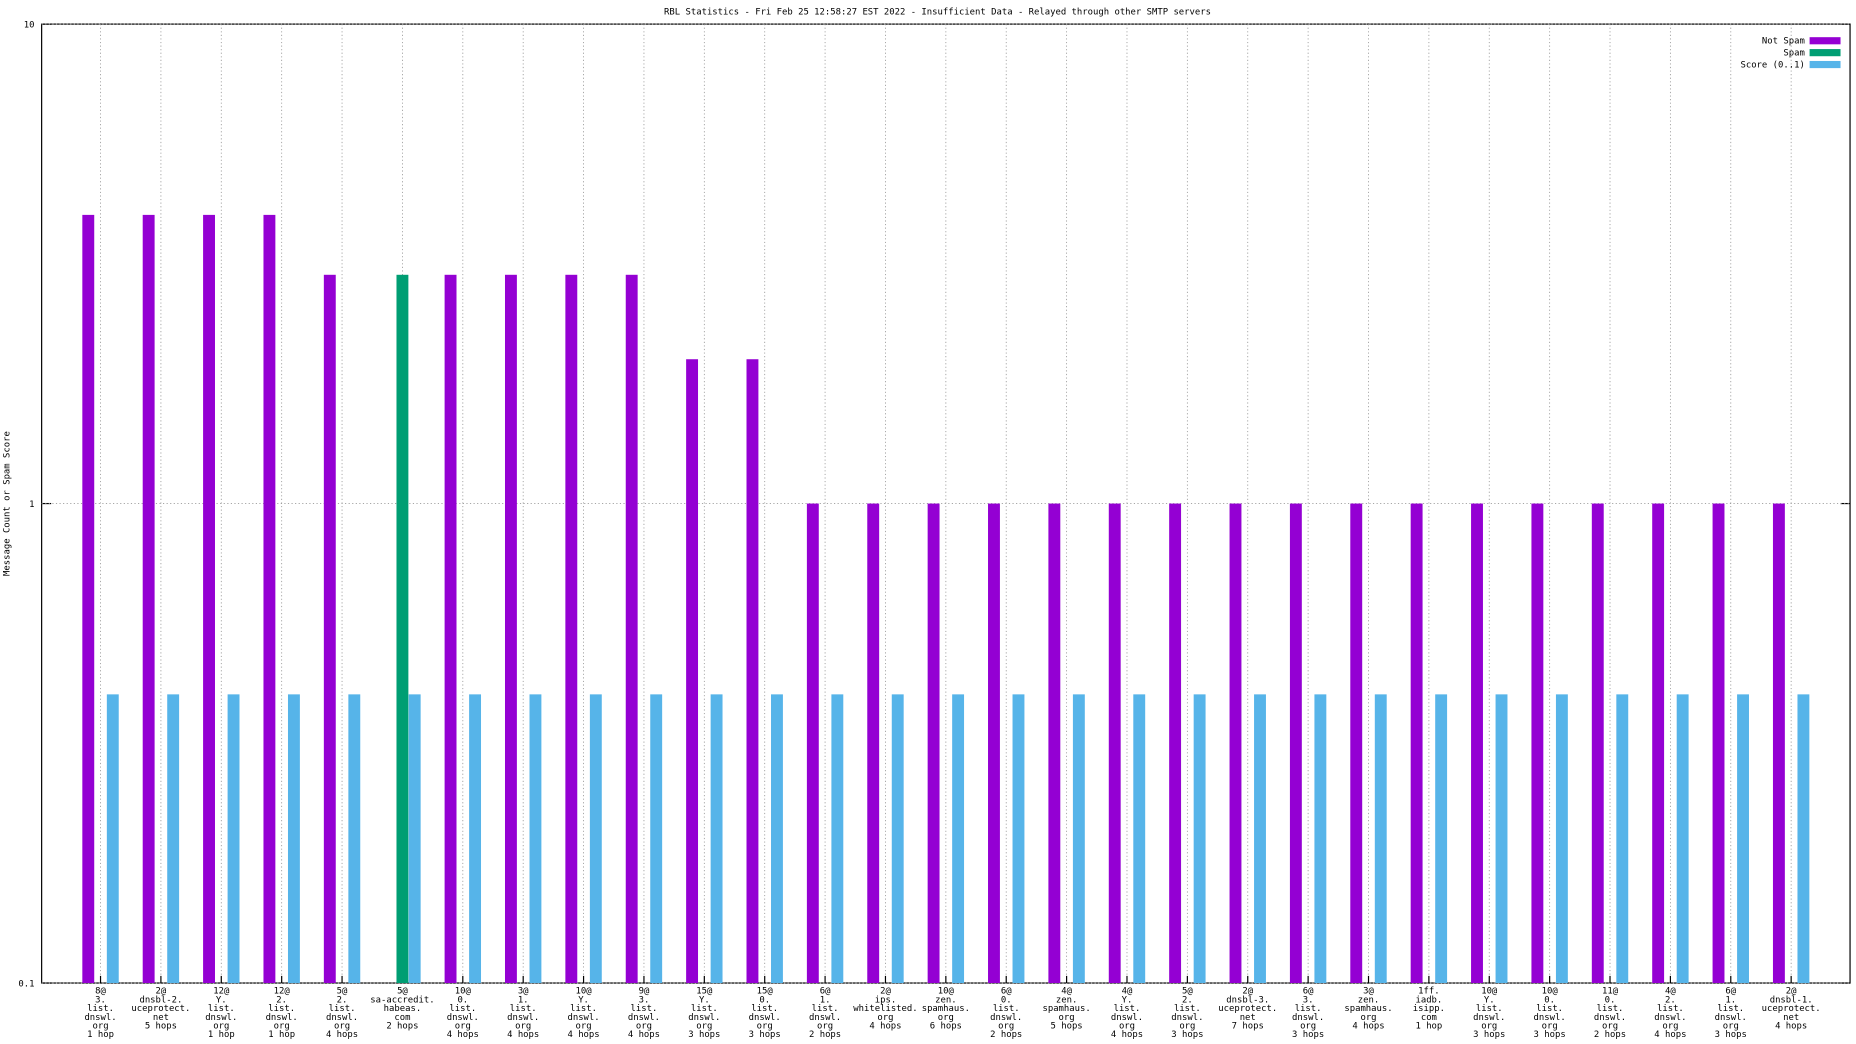  What do you see at coordinates (342, 992) in the screenshot?
I see `x-tick-label: 5@` at bounding box center [342, 992].